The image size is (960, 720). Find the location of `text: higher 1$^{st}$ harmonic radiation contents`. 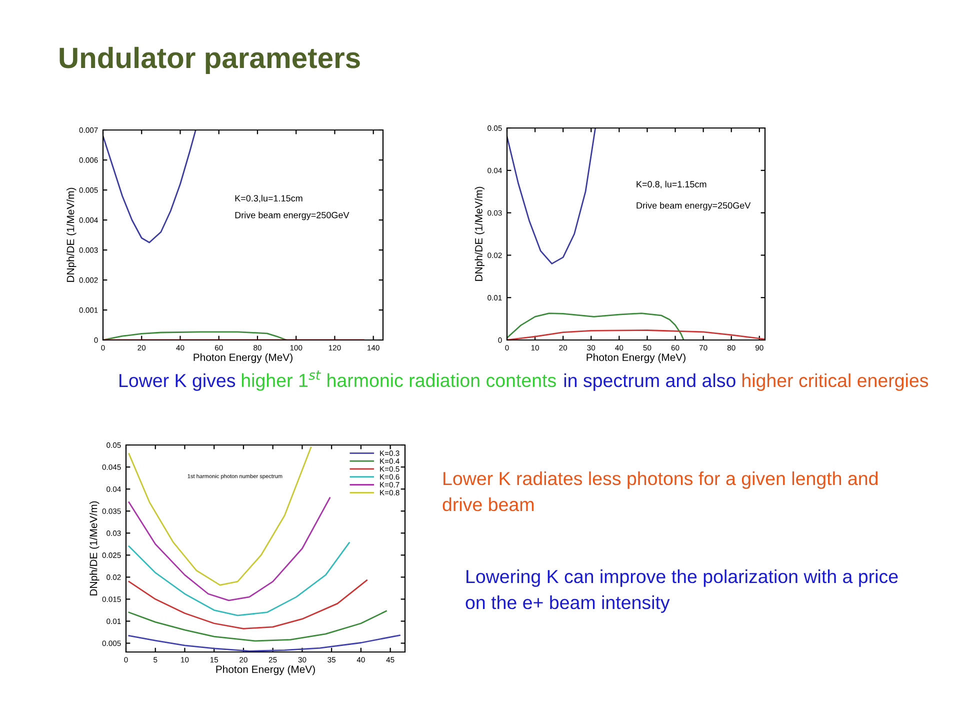

text: higher 1$^{st}$ harmonic radiation contents is located at coordinates (399, 380).